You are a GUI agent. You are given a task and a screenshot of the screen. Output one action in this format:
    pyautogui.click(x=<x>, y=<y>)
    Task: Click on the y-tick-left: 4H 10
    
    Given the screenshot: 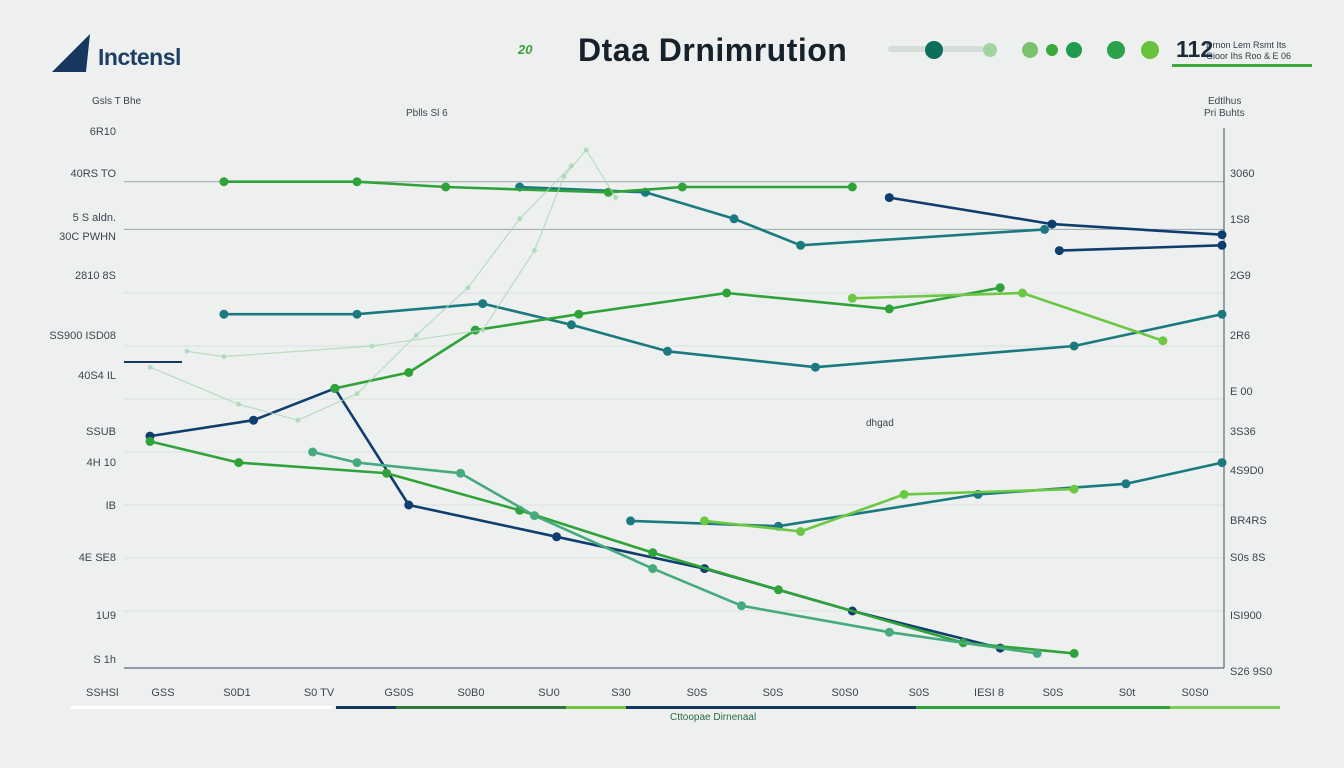 What is the action you would take?
    pyautogui.click(x=101, y=463)
    